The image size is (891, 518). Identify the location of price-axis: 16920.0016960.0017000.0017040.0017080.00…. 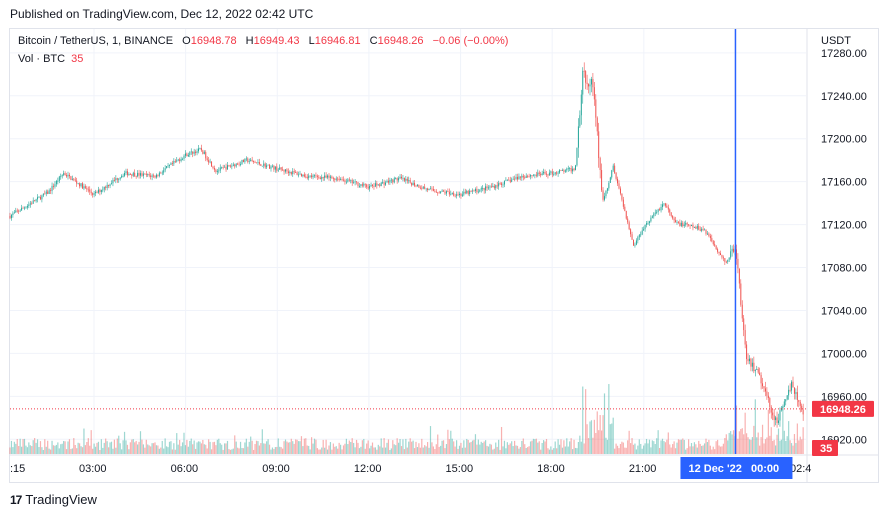
(844, 247).